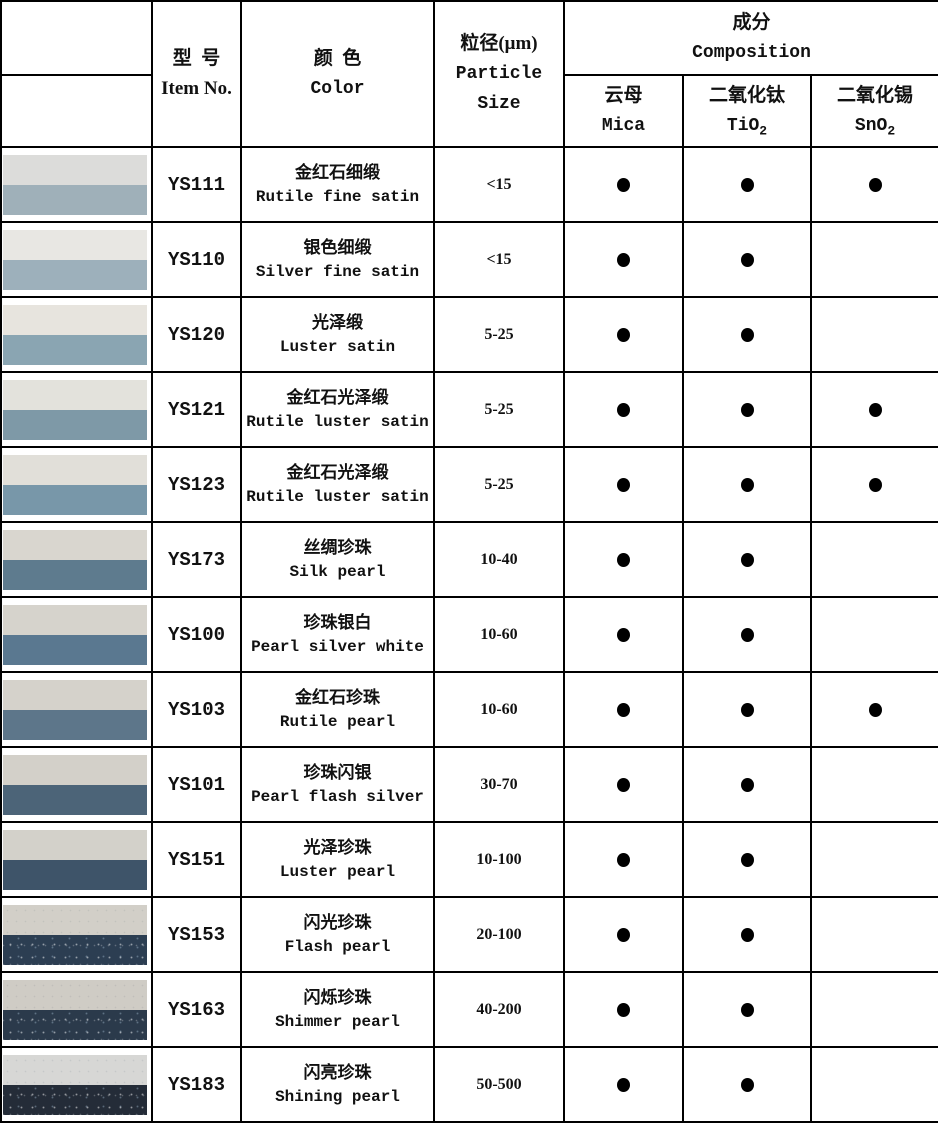 This screenshot has height=1127, width=938. What do you see at coordinates (337, 247) in the screenshot?
I see `color-name-zh: 银色细缎` at bounding box center [337, 247].